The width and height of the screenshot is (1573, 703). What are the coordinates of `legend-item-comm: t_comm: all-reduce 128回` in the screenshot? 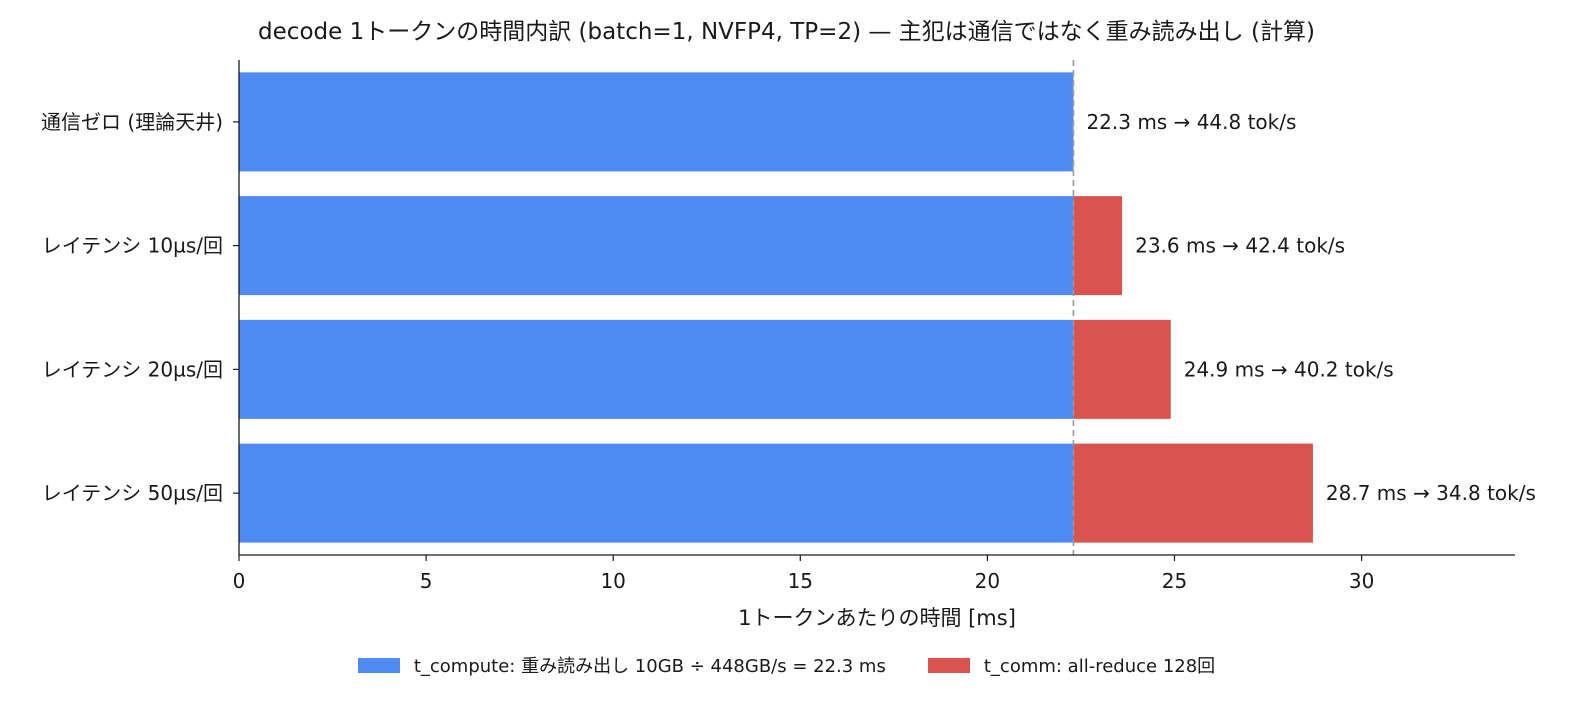 It's located at (1071, 665).